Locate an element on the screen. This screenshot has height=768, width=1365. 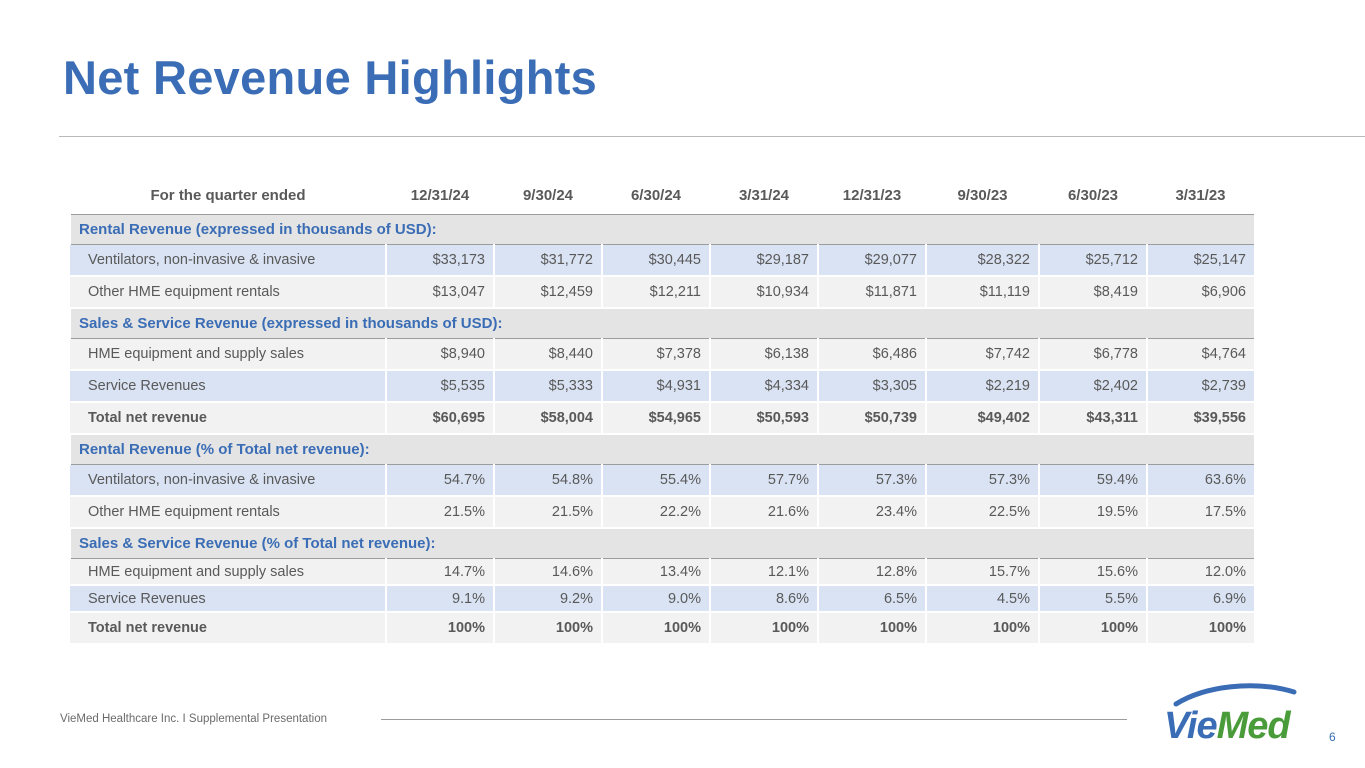
table-cell: 23.4% is located at coordinates (871, 512).